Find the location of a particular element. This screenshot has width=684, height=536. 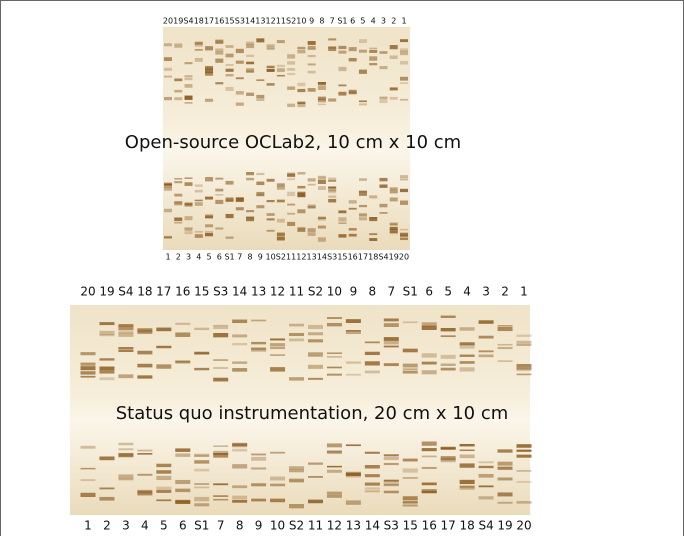

lane-label: 13 is located at coordinates (260, 21).